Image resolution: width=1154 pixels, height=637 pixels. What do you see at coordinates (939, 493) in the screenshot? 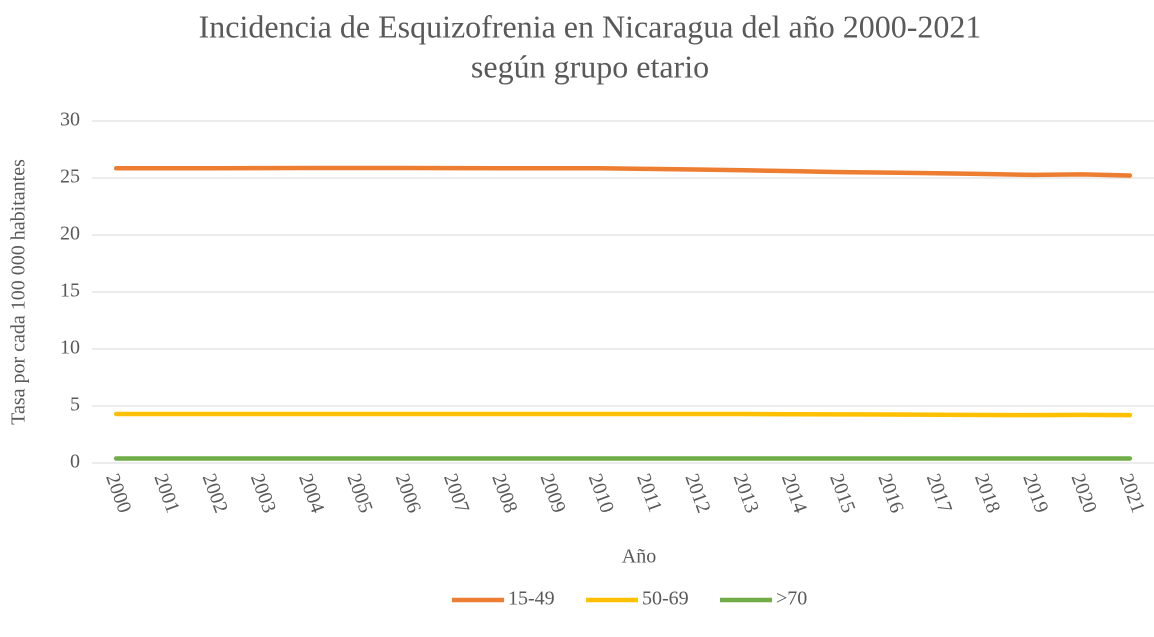
I see `x-tick-label: 2017` at bounding box center [939, 493].